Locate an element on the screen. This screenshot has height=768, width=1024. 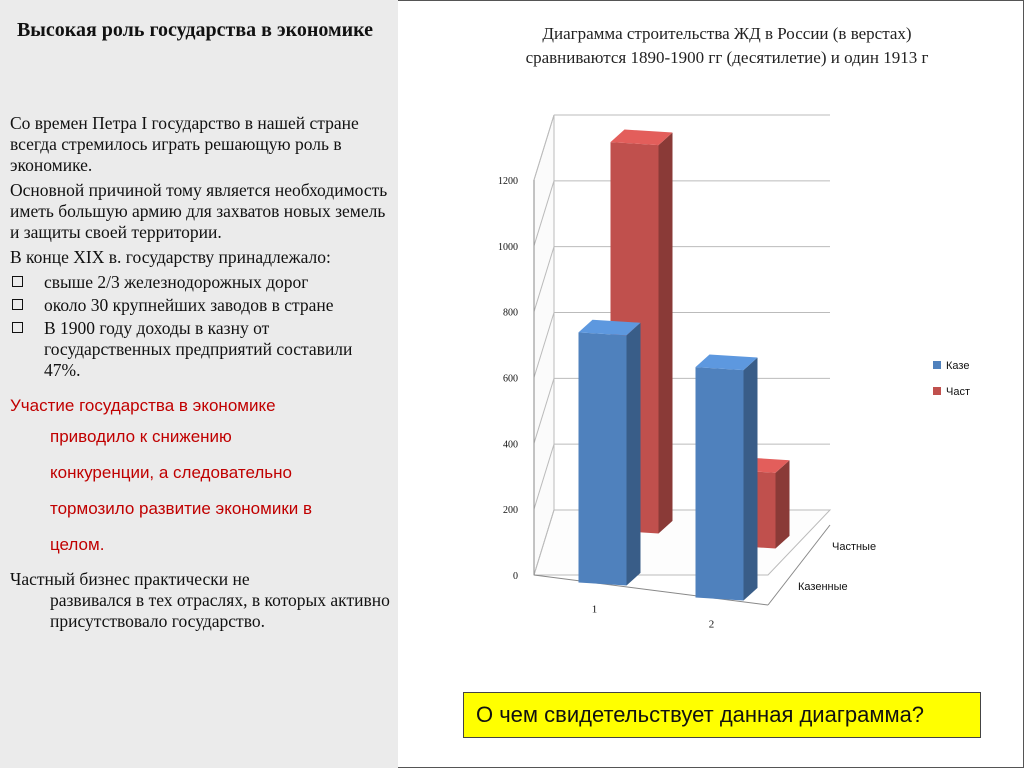
x-tick-label: 2 is located at coordinates (712, 625).